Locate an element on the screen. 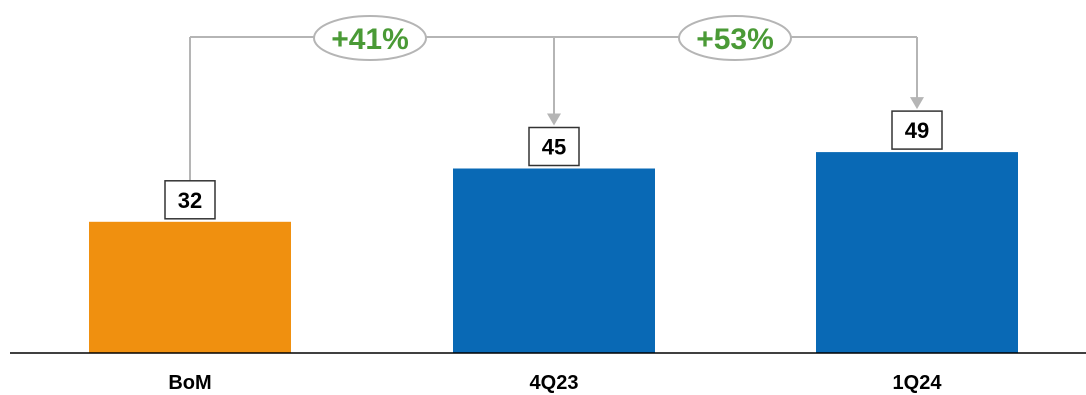  value-box-4q23 is located at coordinates (554, 146).